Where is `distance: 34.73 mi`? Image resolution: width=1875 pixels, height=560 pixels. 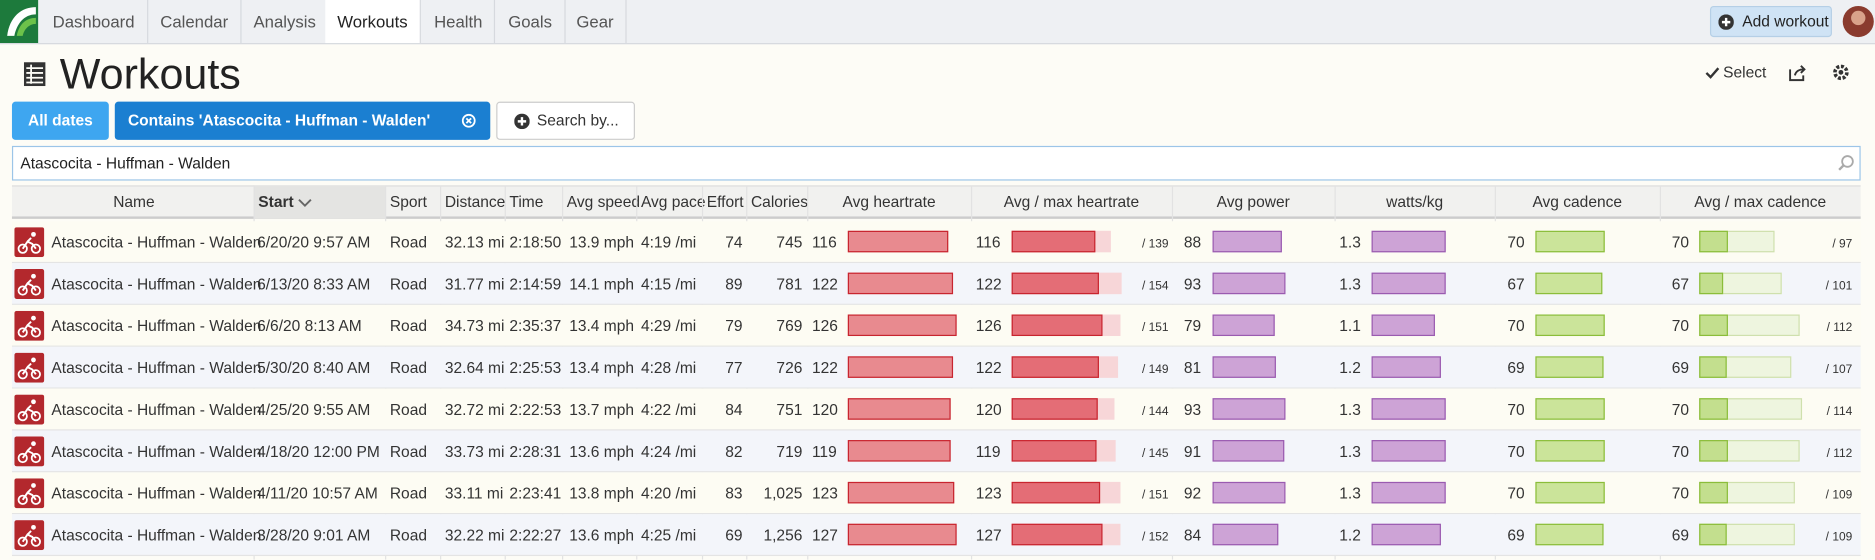 distance: 34.73 mi is located at coordinates (474, 325).